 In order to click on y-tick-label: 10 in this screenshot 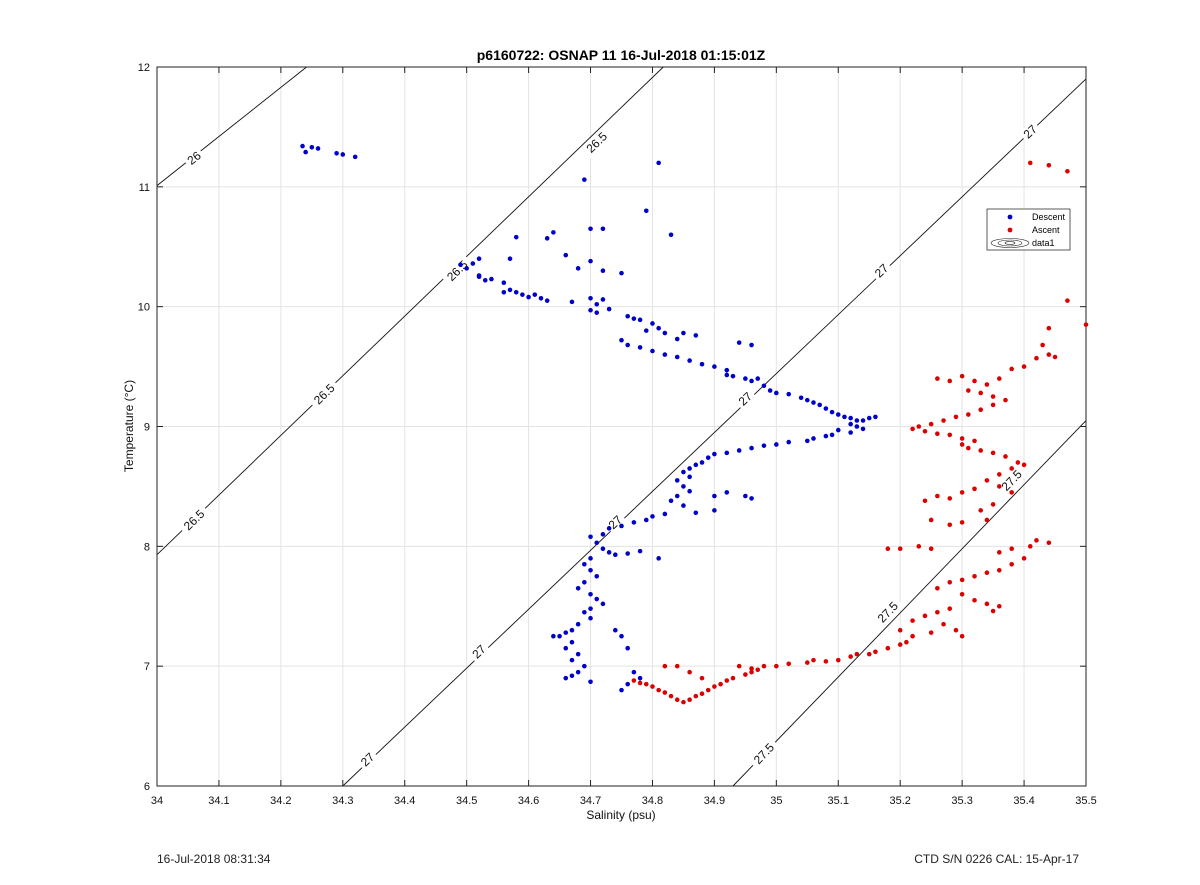, I will do `click(144, 308)`.